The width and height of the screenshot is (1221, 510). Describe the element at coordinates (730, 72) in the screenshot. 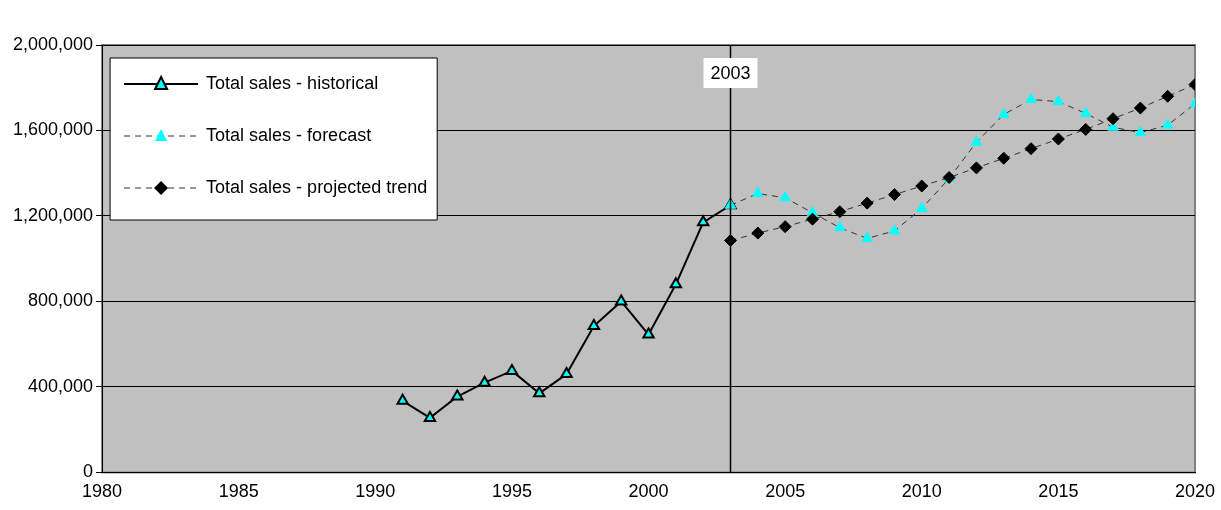

I see `ref-line-label: 2003` at that location.